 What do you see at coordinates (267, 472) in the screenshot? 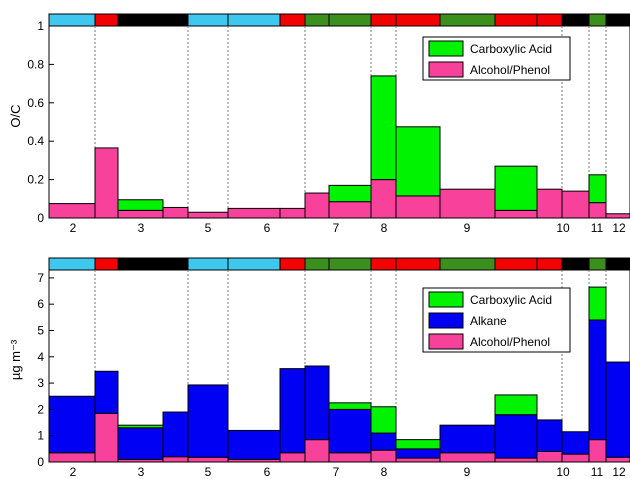
I see `x-category-label: 6` at bounding box center [267, 472].